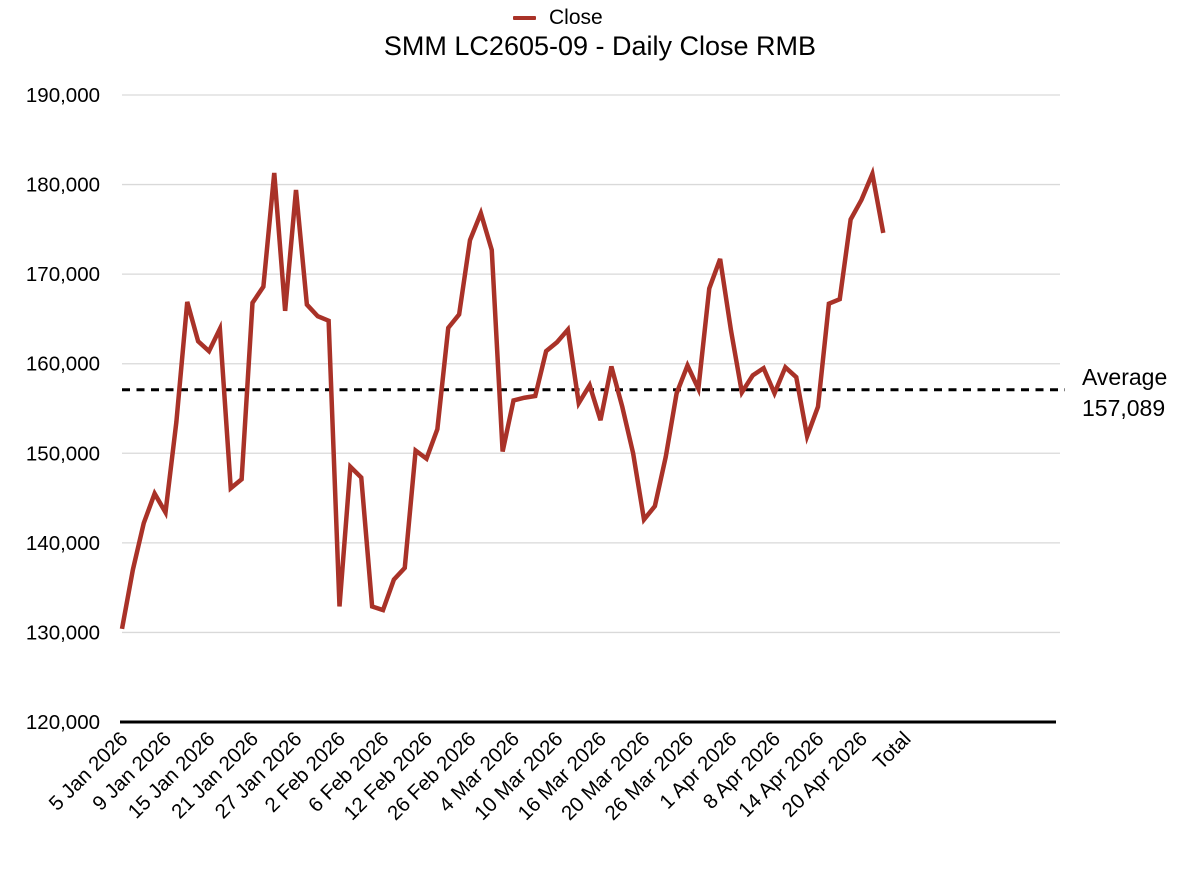  What do you see at coordinates (63, 632) in the screenshot?
I see `y-axis-tick-label: 130,000` at bounding box center [63, 632].